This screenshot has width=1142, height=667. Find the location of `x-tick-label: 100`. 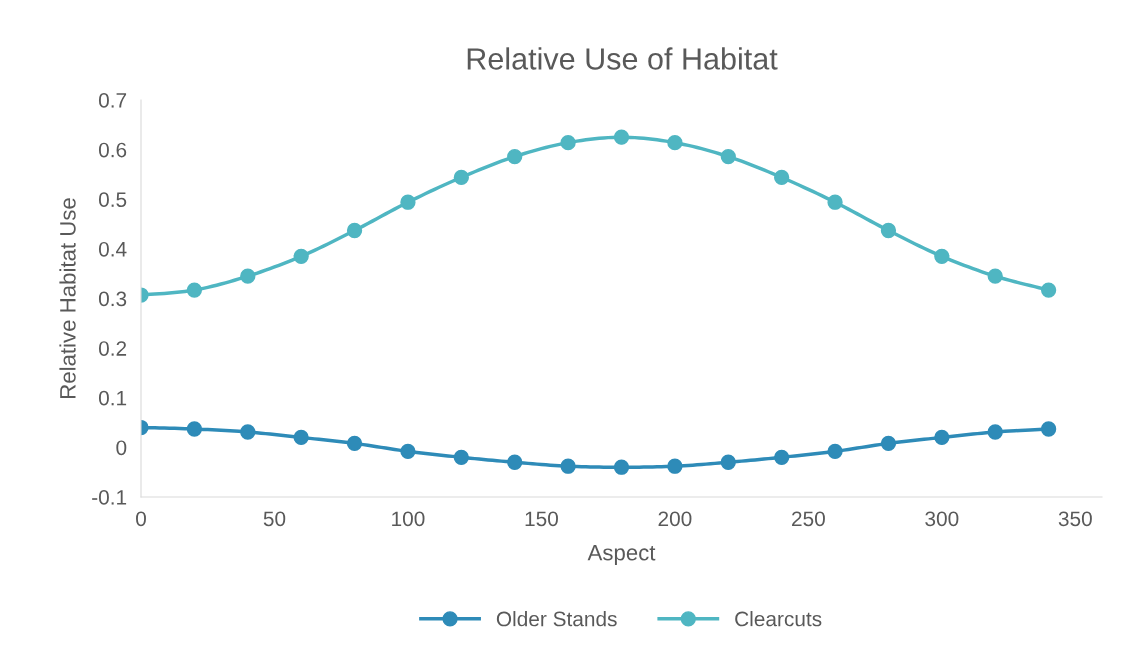

x-tick-label: 100 is located at coordinates (408, 519).